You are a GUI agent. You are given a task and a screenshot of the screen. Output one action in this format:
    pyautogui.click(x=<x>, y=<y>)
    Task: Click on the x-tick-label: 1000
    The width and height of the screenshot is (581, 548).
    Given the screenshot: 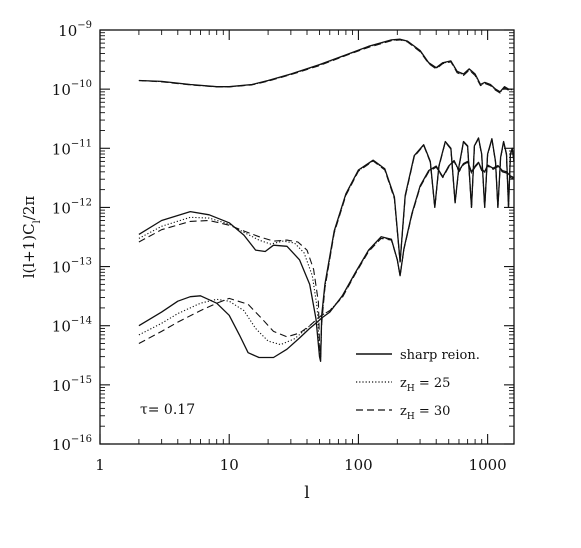 What is the action you would take?
    pyautogui.click(x=488, y=465)
    